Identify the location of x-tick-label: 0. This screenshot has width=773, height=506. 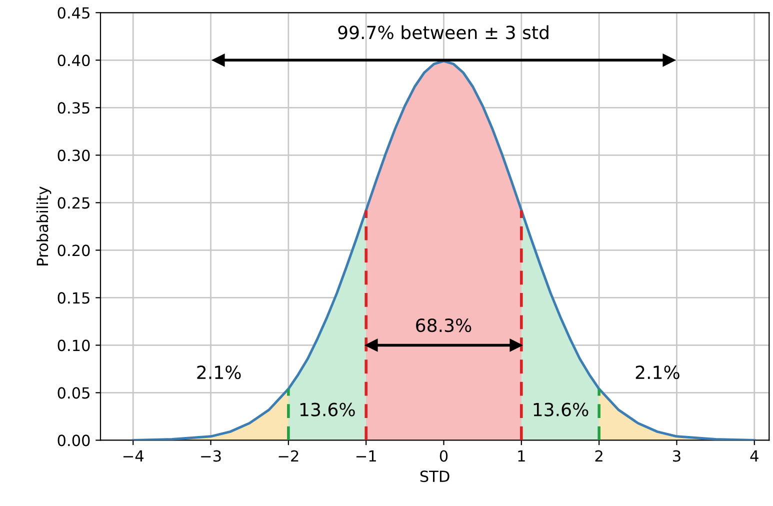
(444, 456).